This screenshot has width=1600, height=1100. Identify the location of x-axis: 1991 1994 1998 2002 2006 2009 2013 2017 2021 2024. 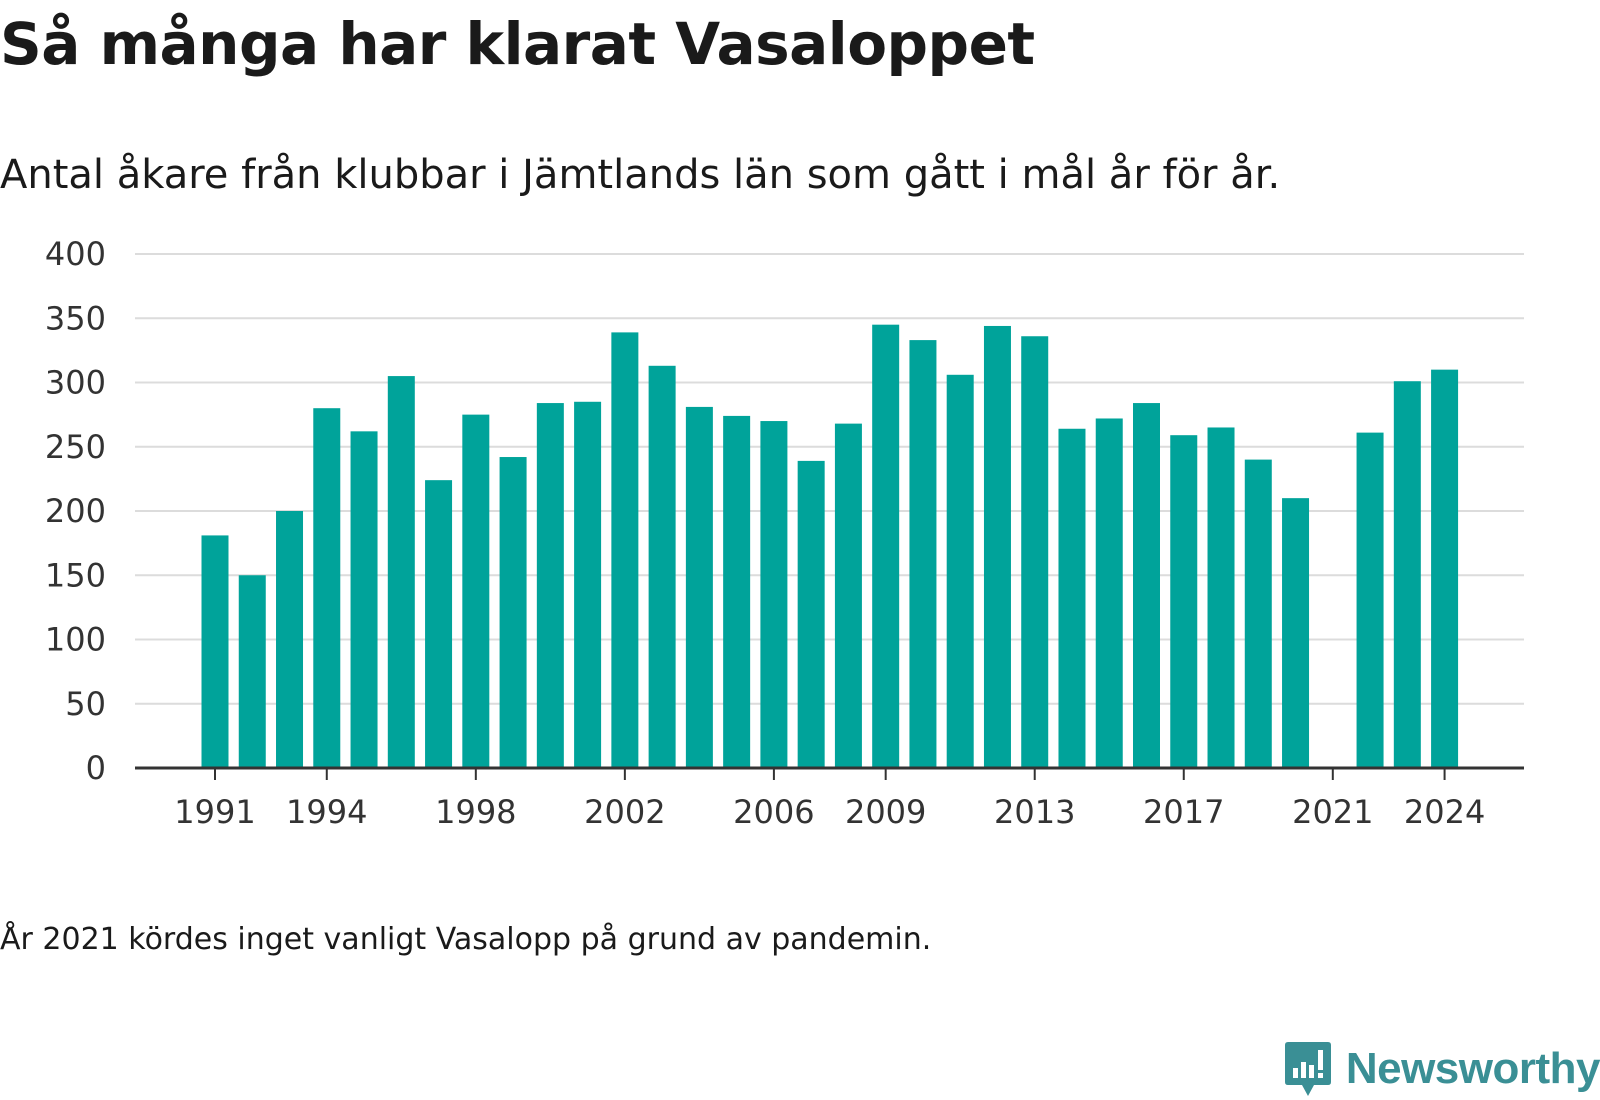
(829, 798).